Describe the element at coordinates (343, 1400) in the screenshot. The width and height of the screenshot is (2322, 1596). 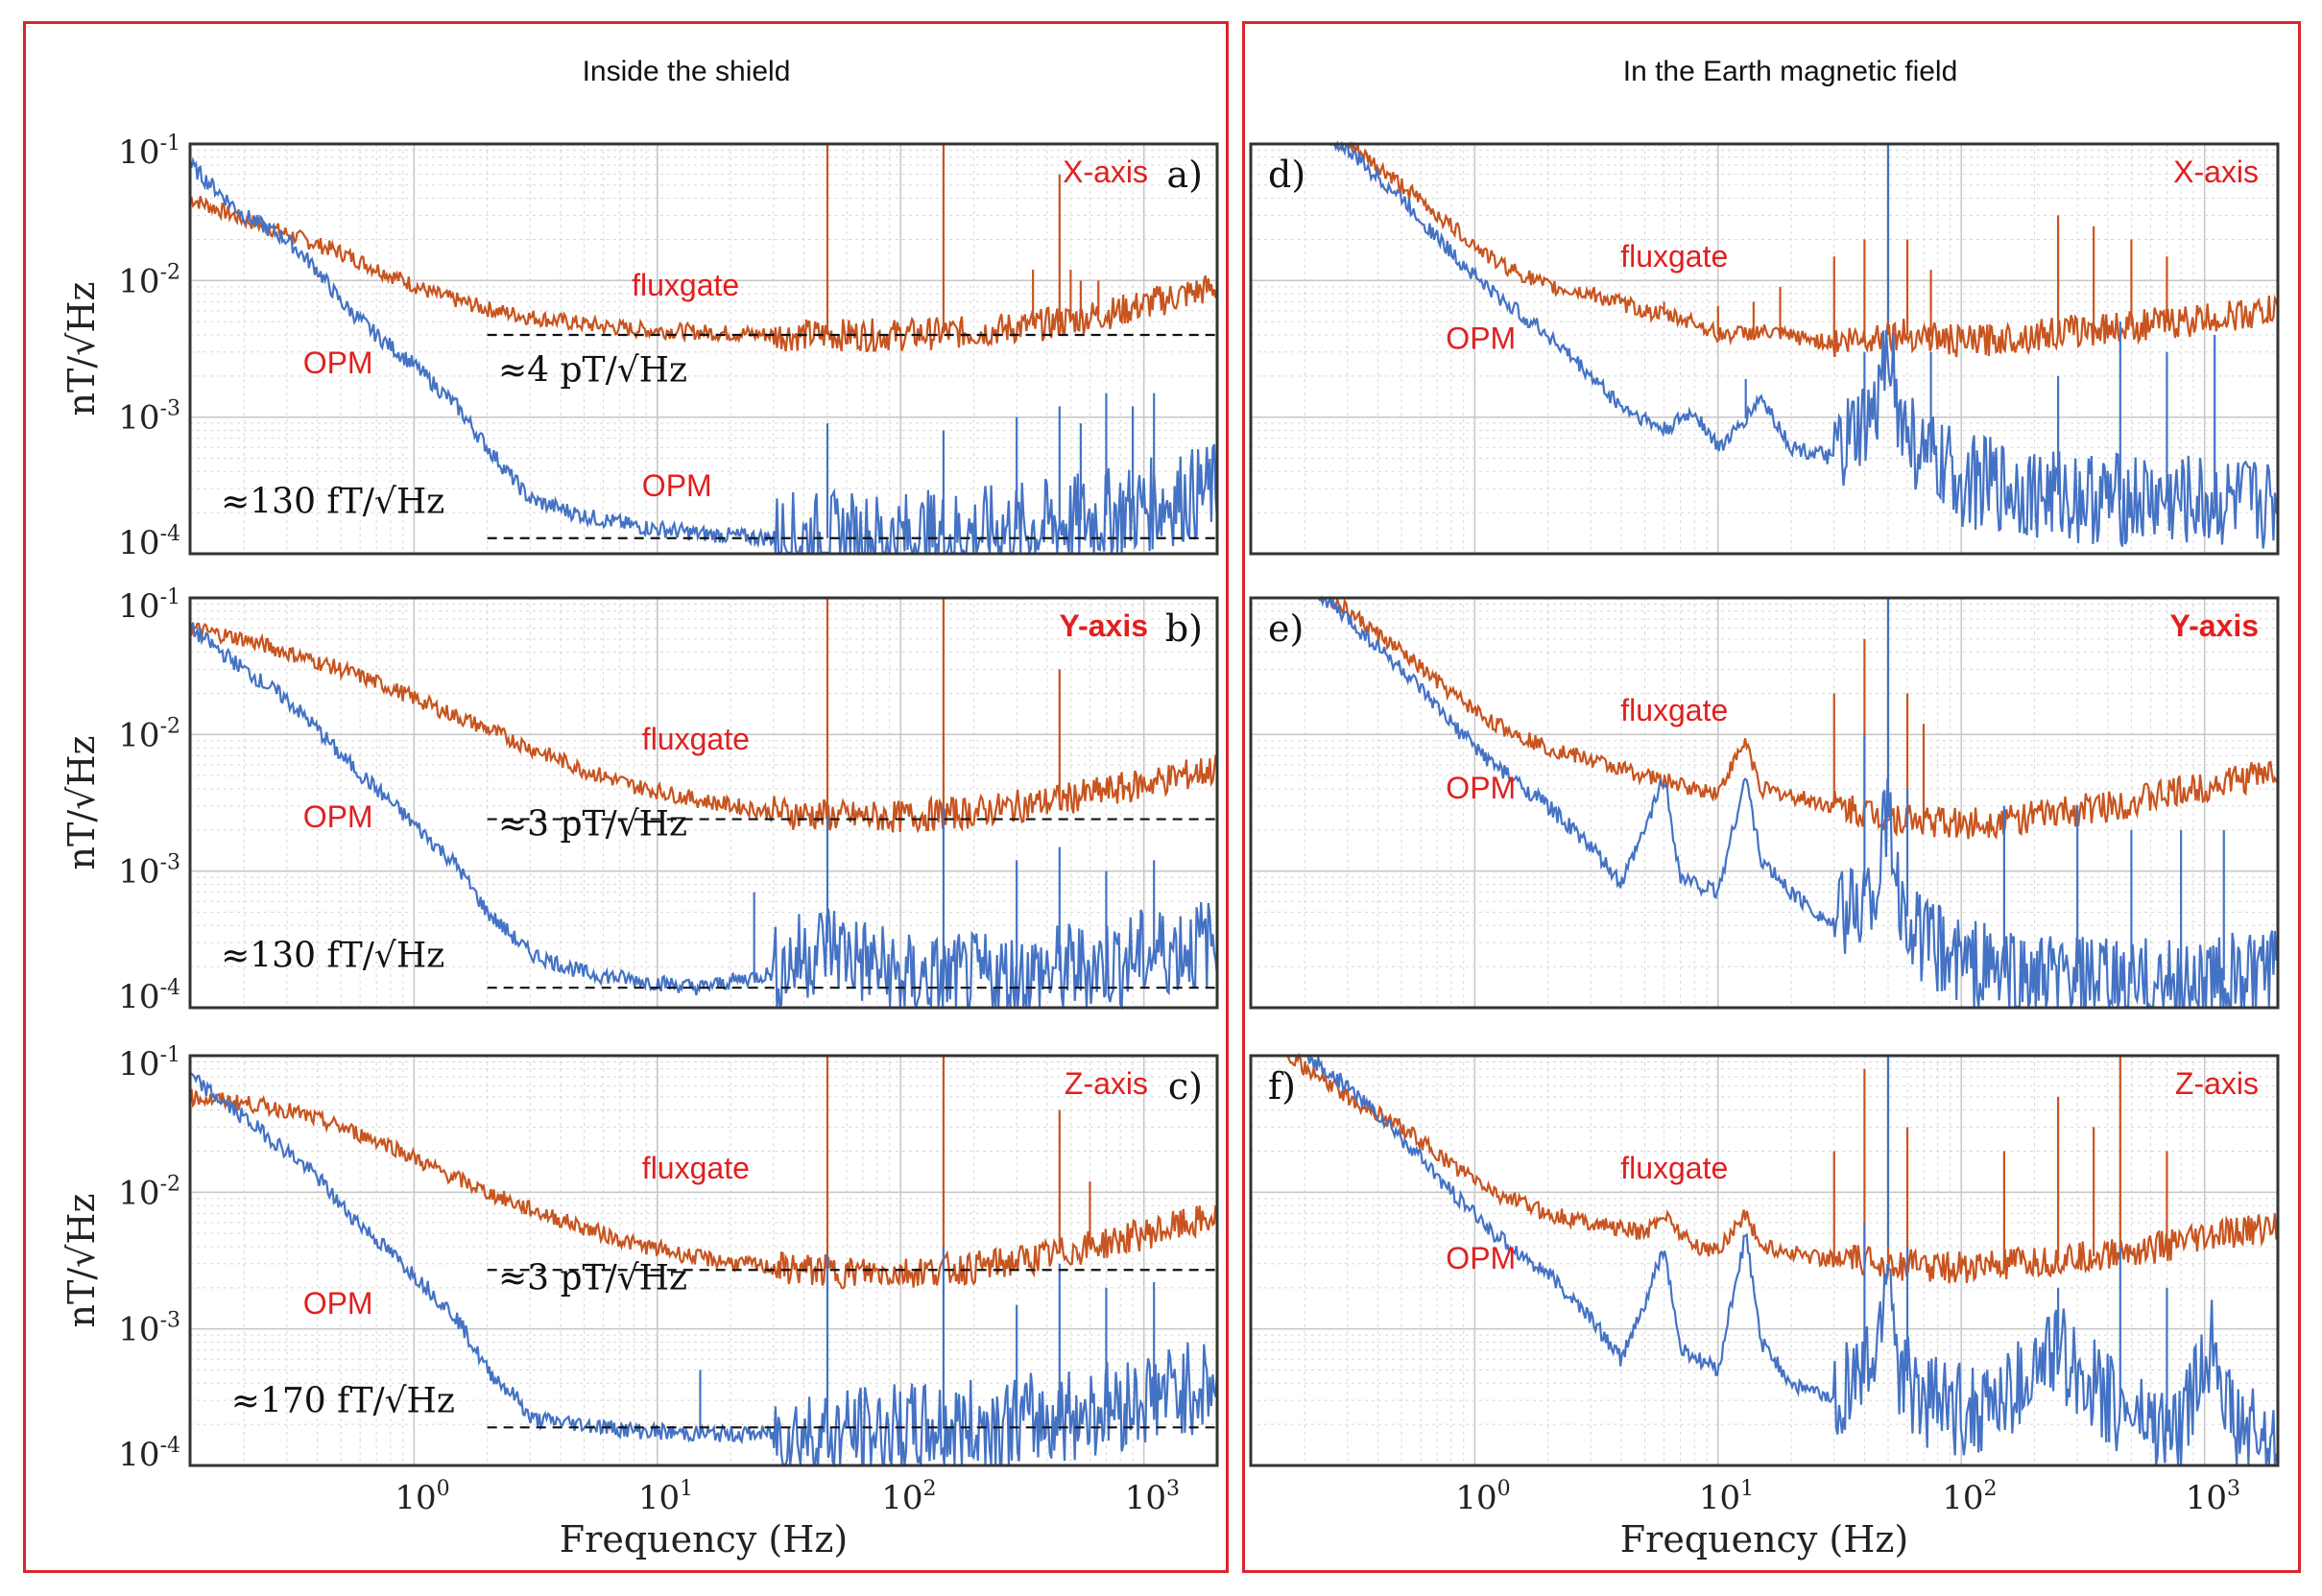
I see `reference-label: ≈170 fT/√Hz` at that location.